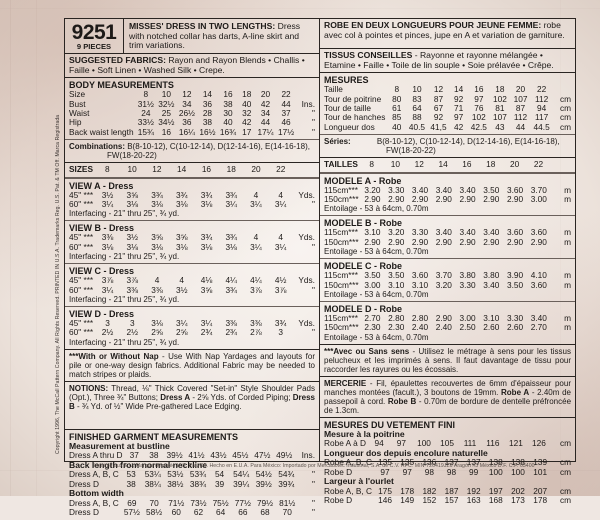 This screenshot has width=600, height=520. I want to click on cell-value: 98, so click(451, 472).